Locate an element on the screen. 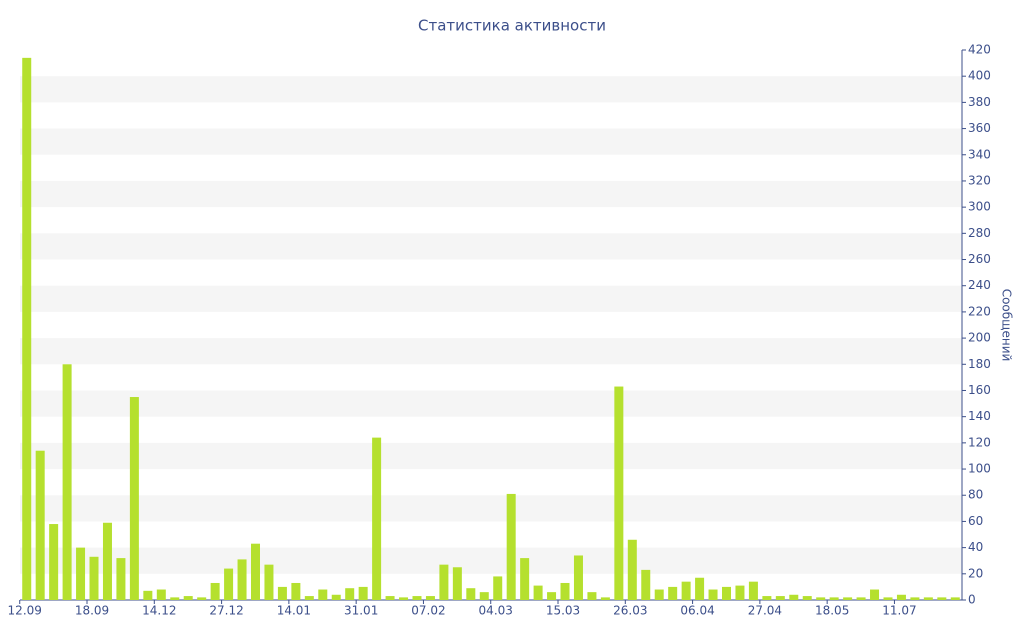  x-tick-label: 14.12 is located at coordinates (159, 611).